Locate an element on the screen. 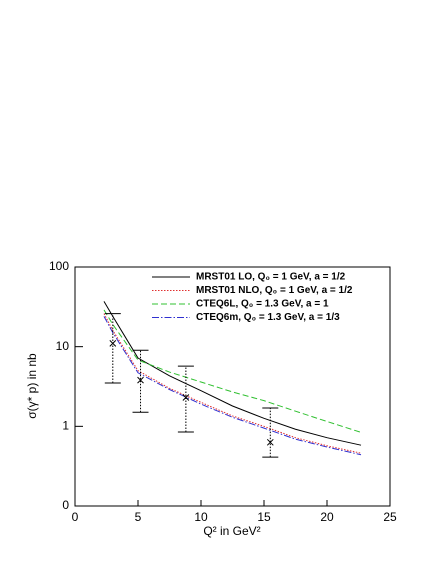  x-tick-label: 0 is located at coordinates (75, 517).